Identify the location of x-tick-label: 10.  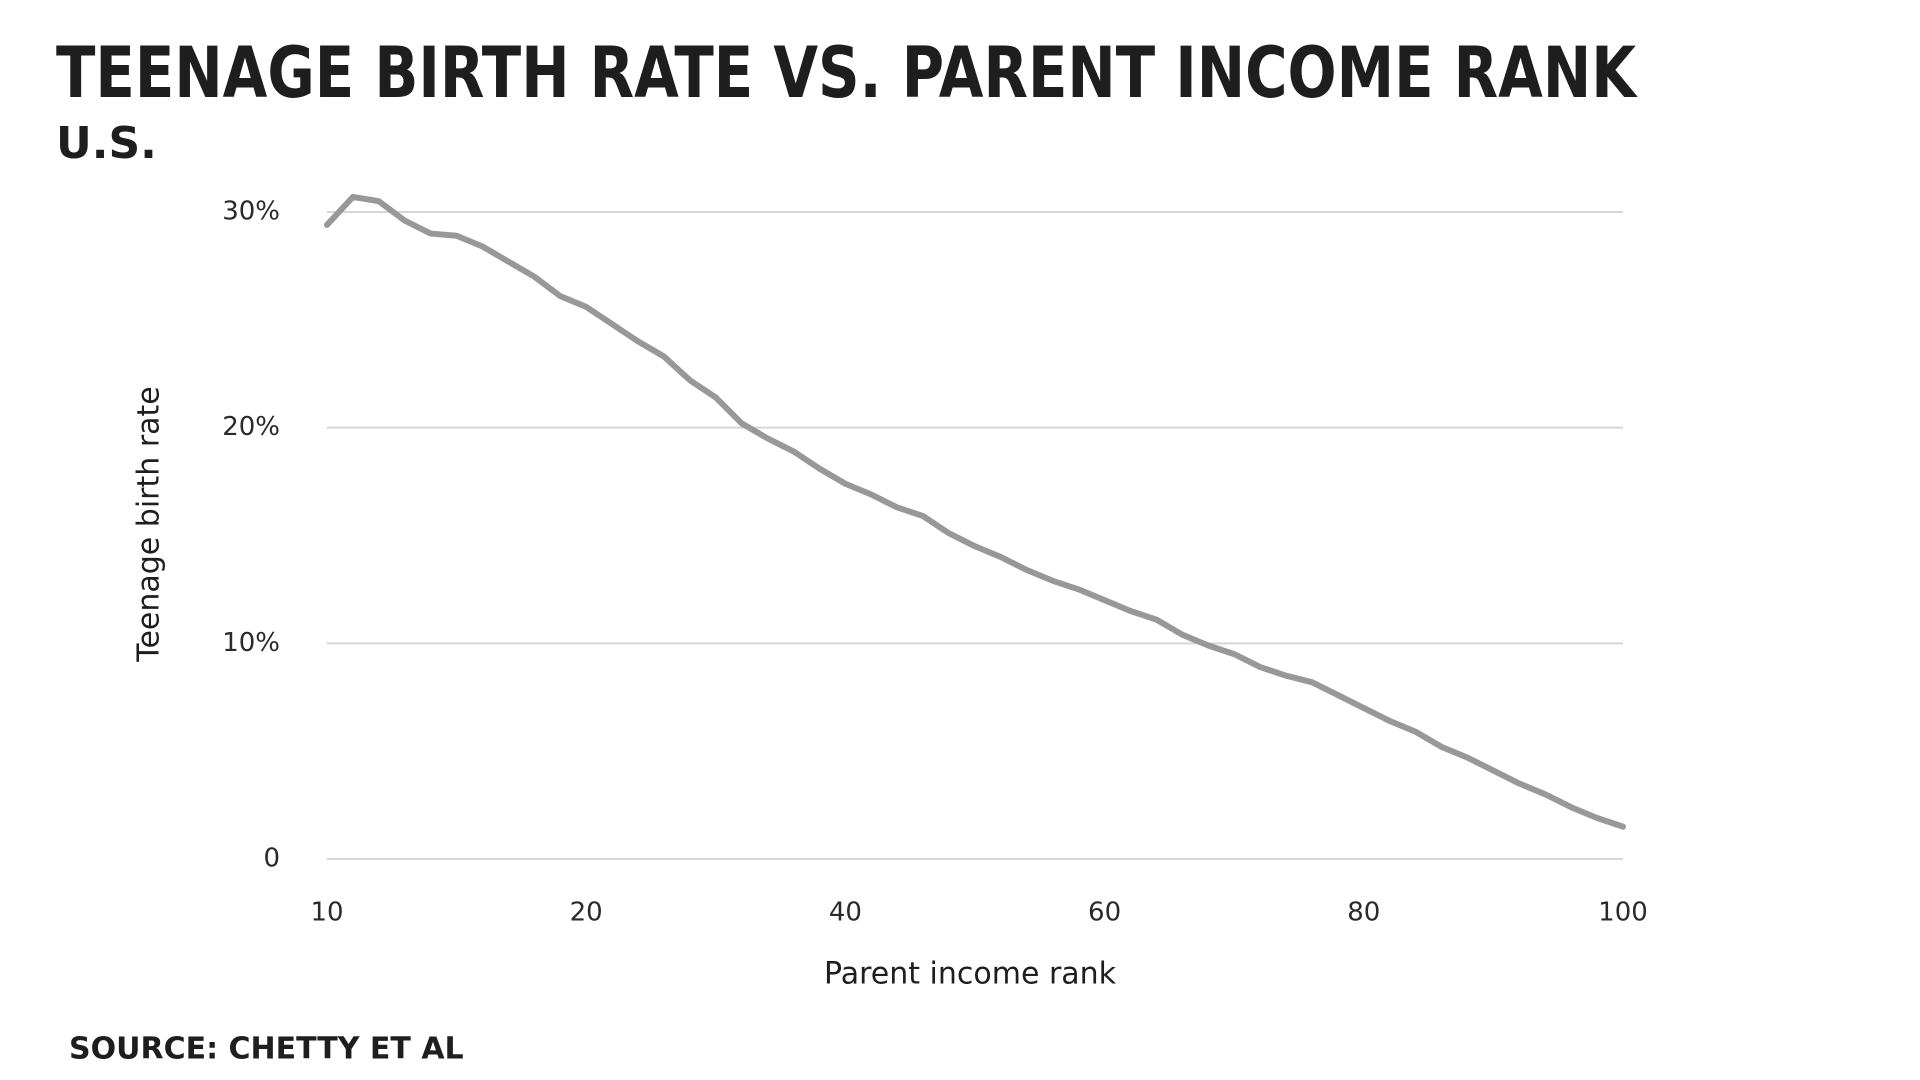
(326, 913).